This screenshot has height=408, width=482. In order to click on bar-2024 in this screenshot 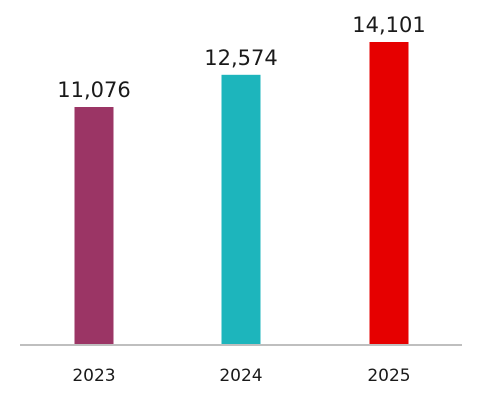, I will do `click(241, 210)`.